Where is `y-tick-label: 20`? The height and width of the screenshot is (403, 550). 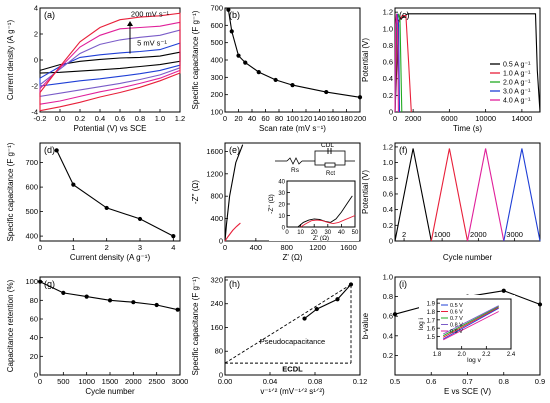
y-tick-label: 20 is located at coordinates (281, 206).